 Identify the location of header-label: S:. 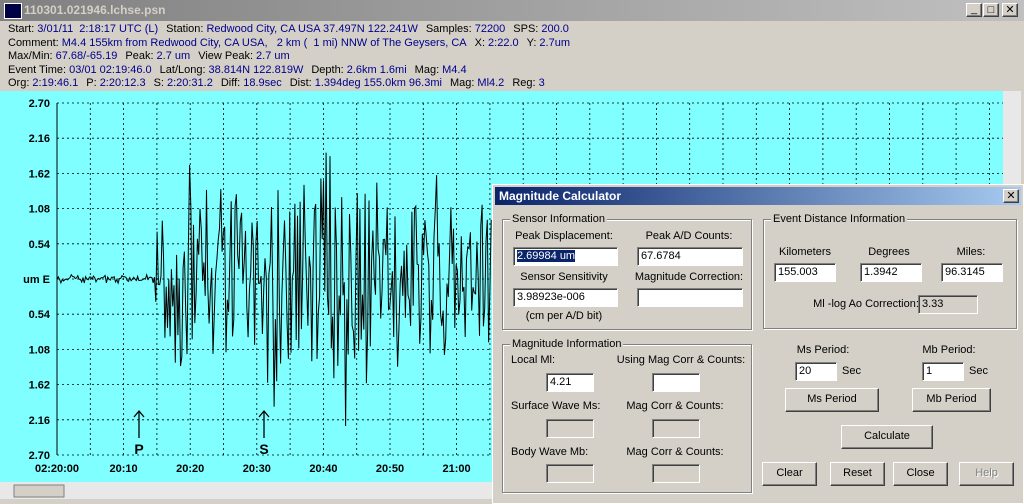
(158, 83).